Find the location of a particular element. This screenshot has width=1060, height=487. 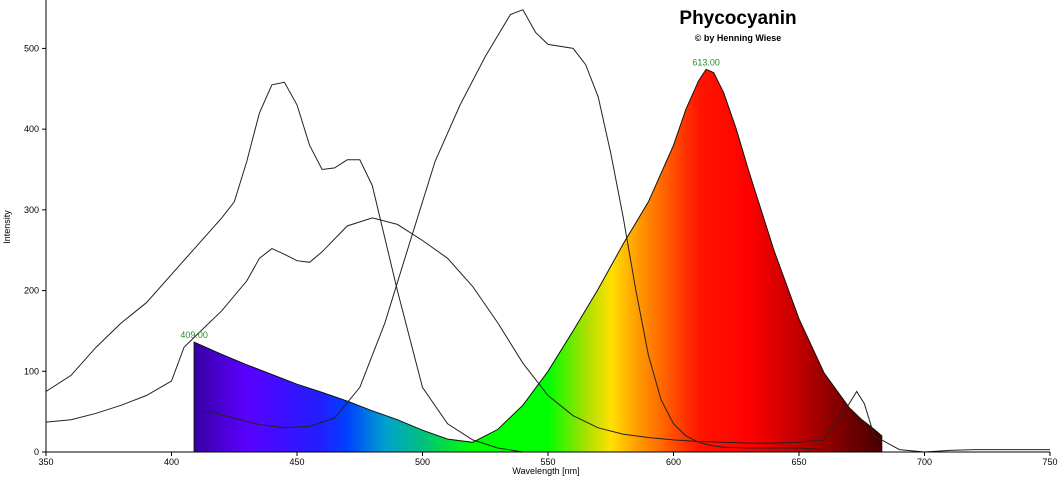

x-tick-label-450: 450 is located at coordinates (296, 462).